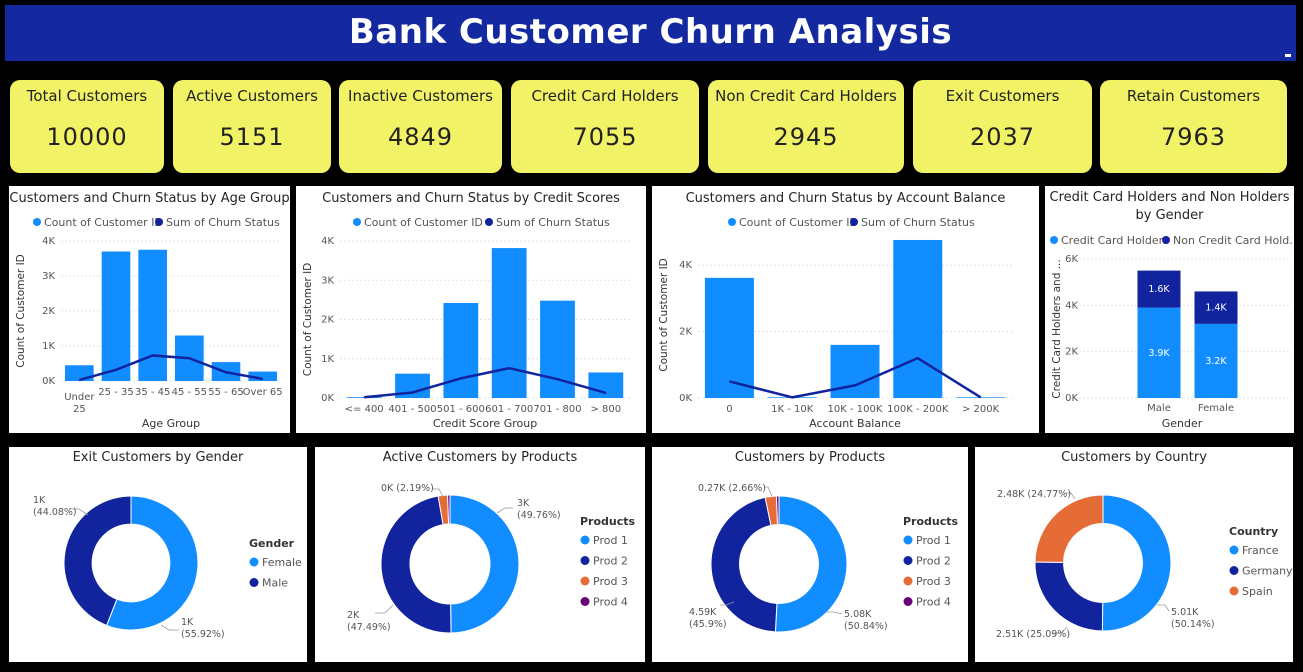  Describe the element at coordinates (933, 581) in the screenshot. I see `legend-label: Prod 3` at that location.